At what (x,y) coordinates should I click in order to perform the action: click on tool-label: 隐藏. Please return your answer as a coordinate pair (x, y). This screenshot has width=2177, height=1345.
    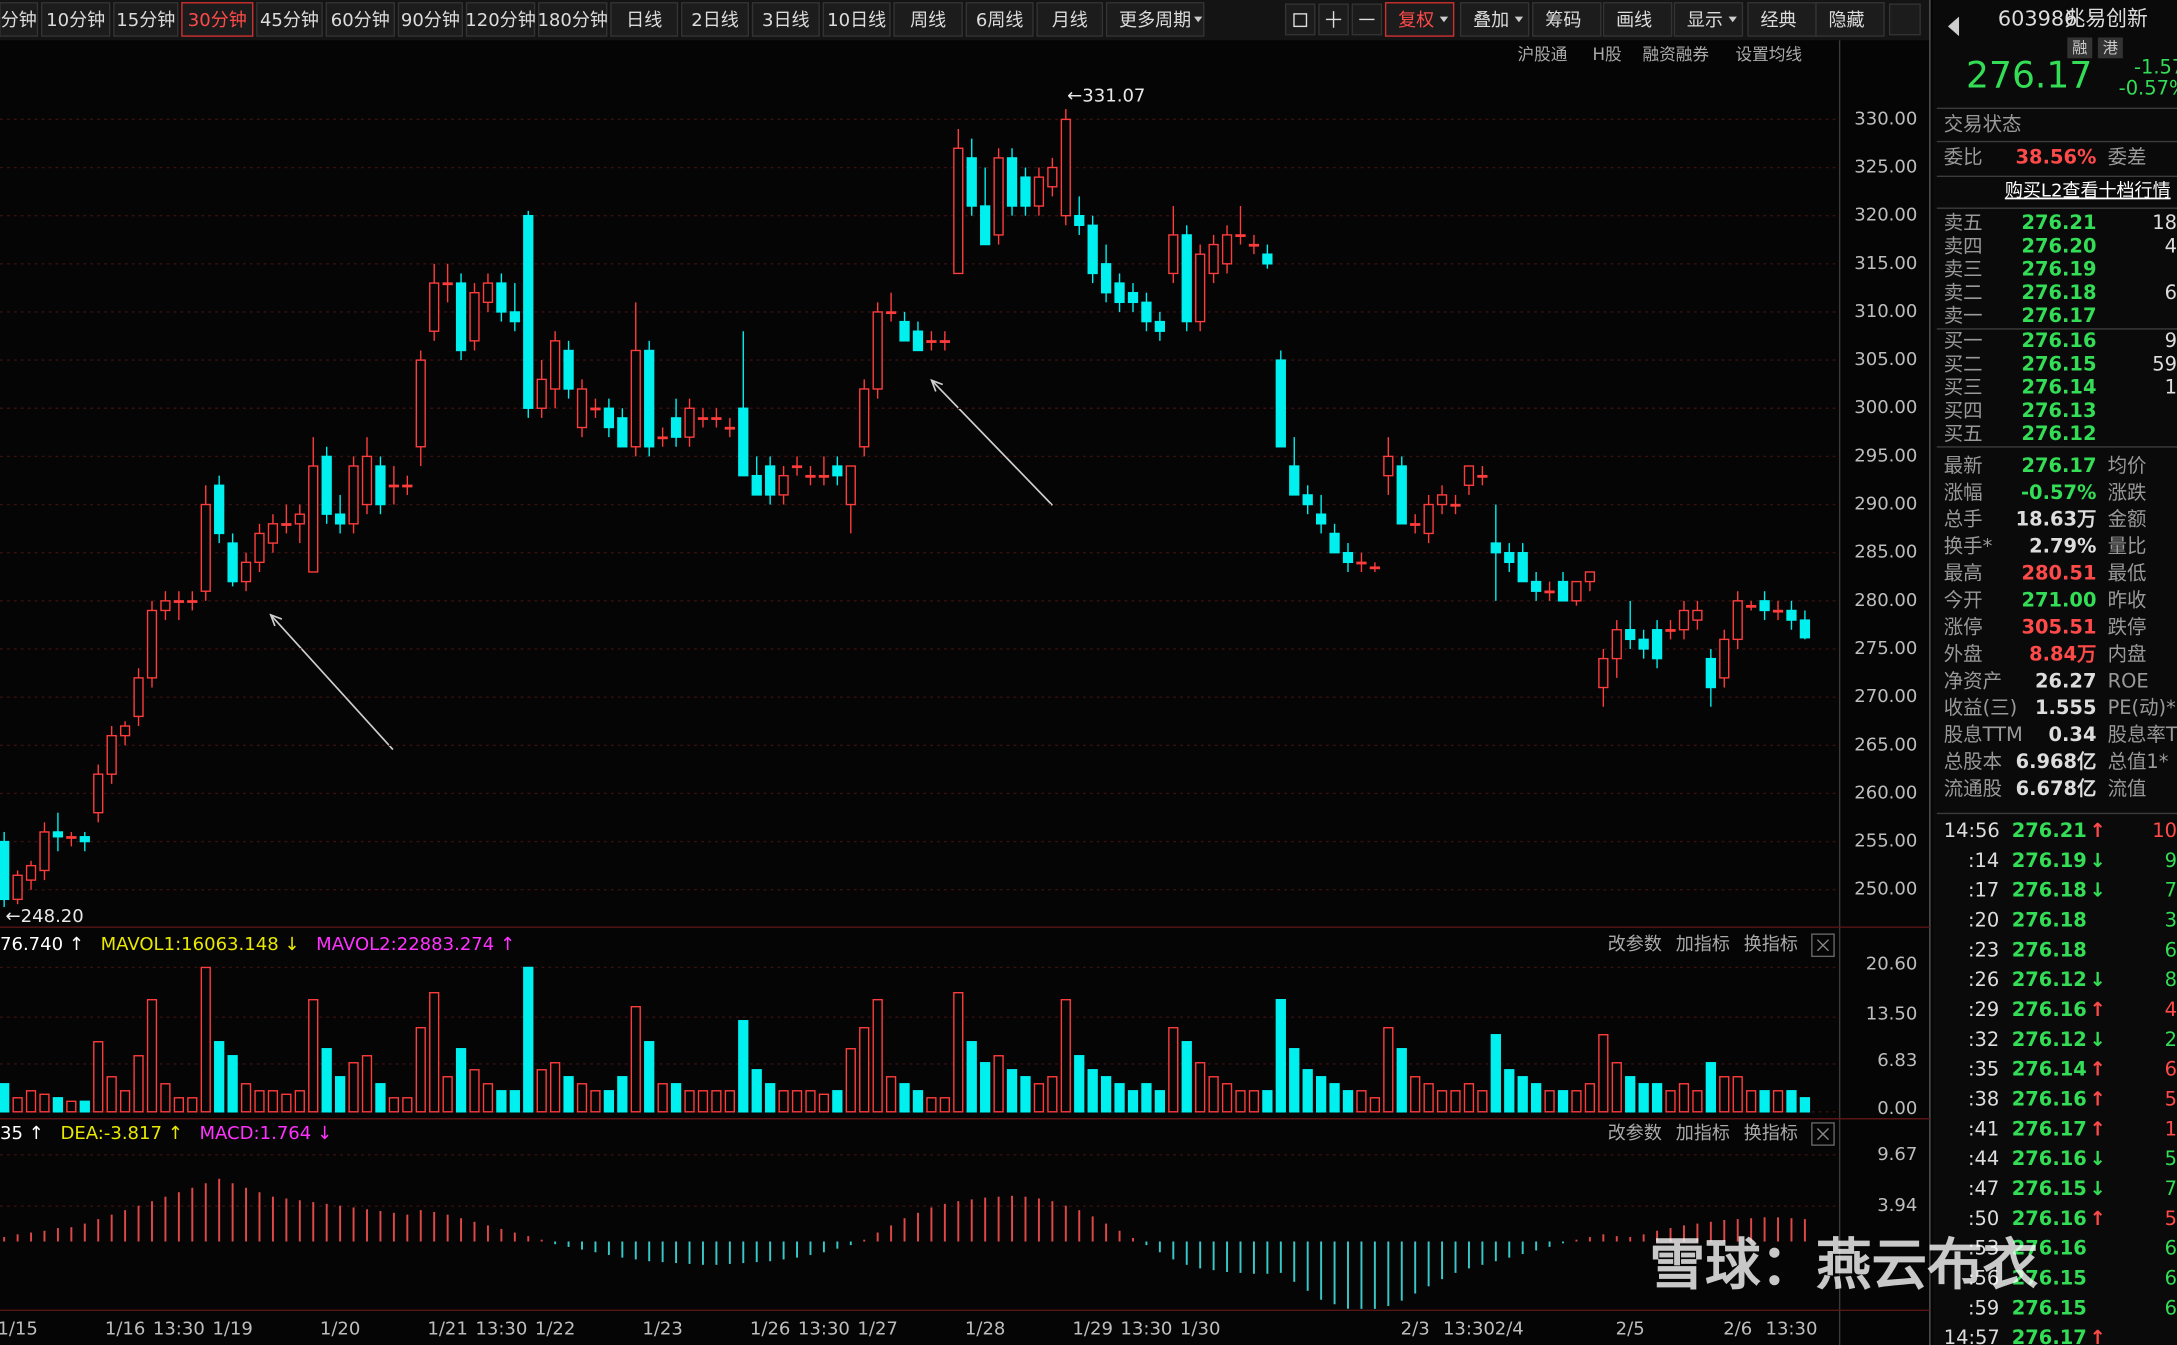
    Looking at the image, I should click on (1847, 20).